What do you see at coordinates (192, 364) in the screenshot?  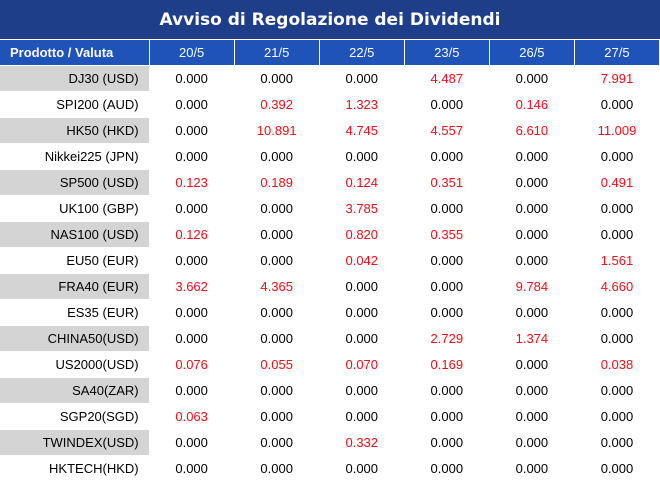 I see `value-cell: 0.076` at bounding box center [192, 364].